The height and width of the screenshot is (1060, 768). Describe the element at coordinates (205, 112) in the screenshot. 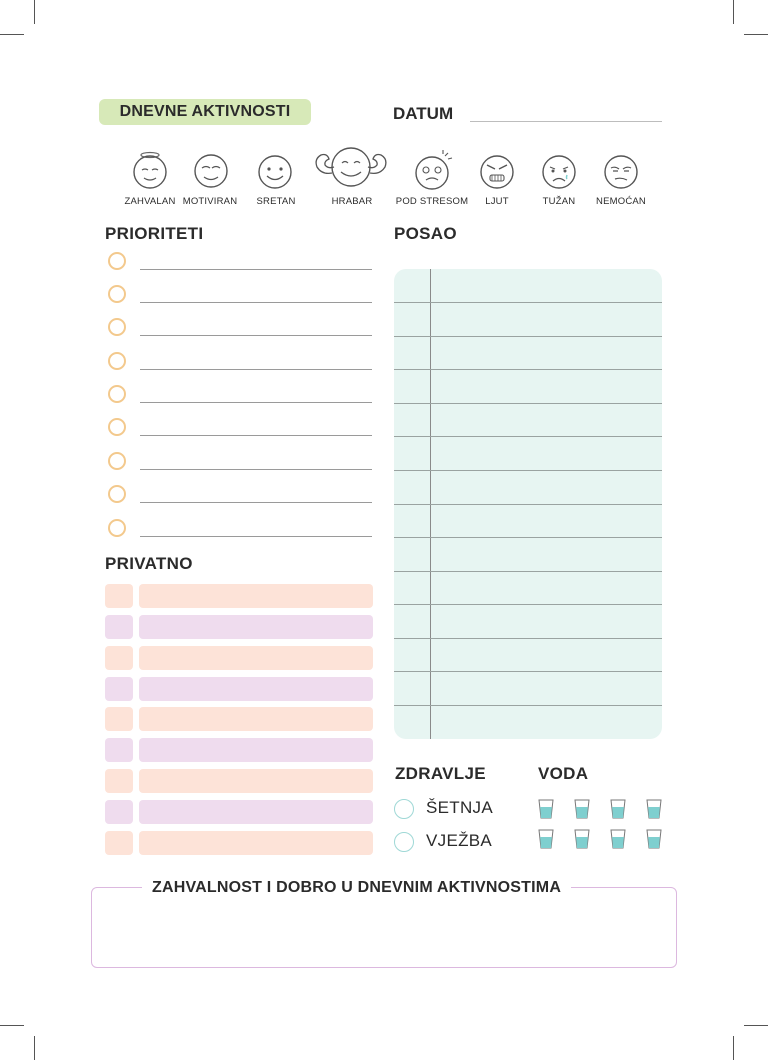

I see `page-title: DNEVNE AKTIVNOSTI` at that location.